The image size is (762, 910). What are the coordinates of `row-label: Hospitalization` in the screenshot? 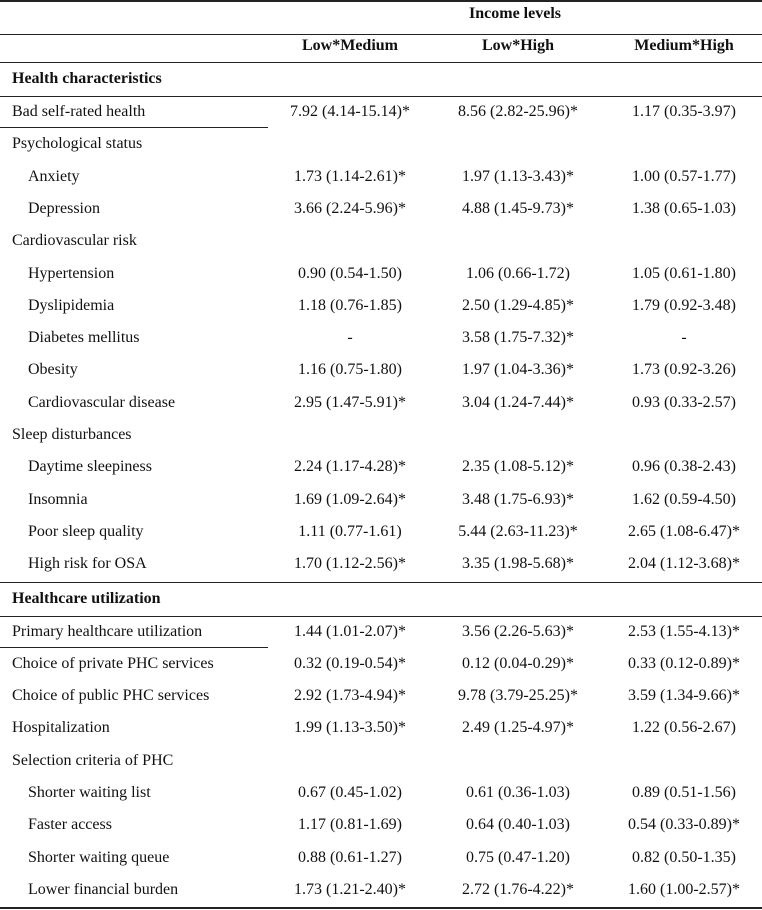 It's located at (61, 728).